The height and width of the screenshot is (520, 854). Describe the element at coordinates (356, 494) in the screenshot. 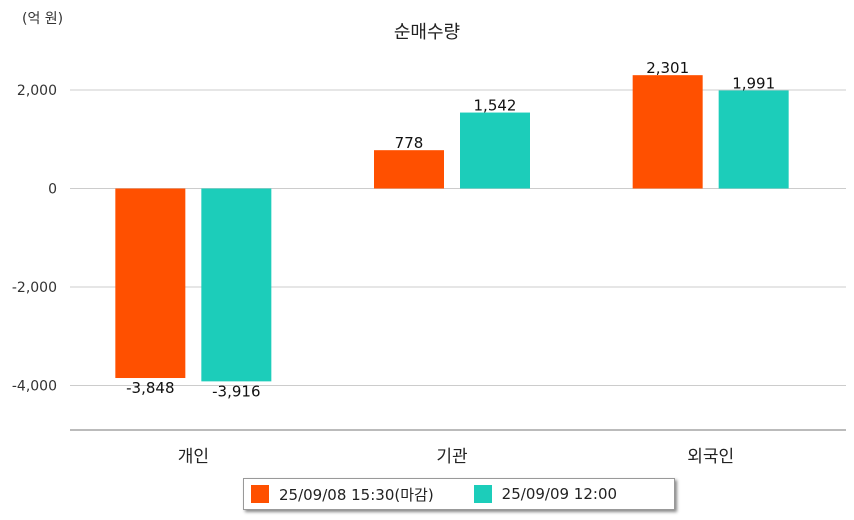

I see `legend-label-series1: 25/09/08 15:30(마감)` at that location.